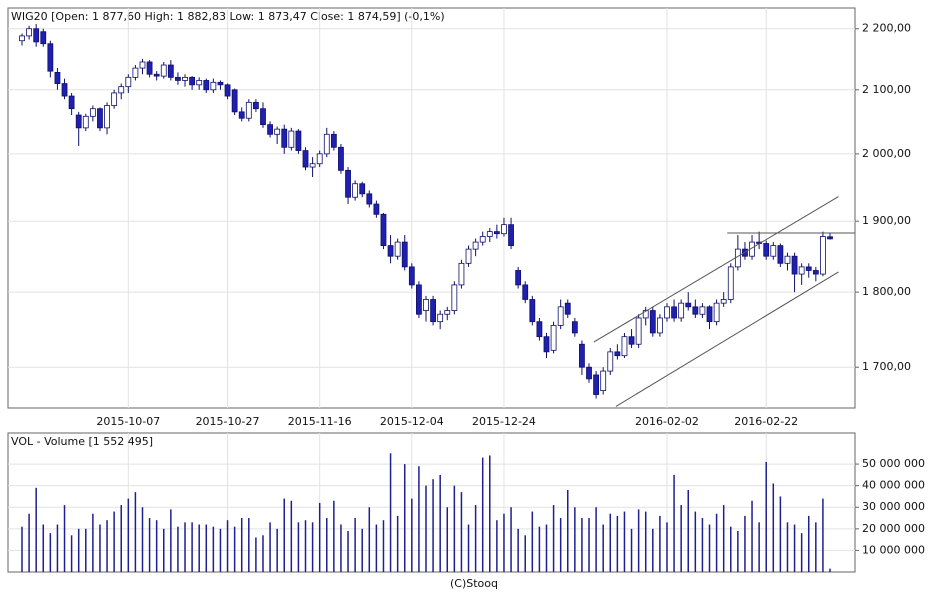 The width and height of the screenshot is (948, 597). I want to click on y-tick-label: 1 900,00, so click(886, 220).